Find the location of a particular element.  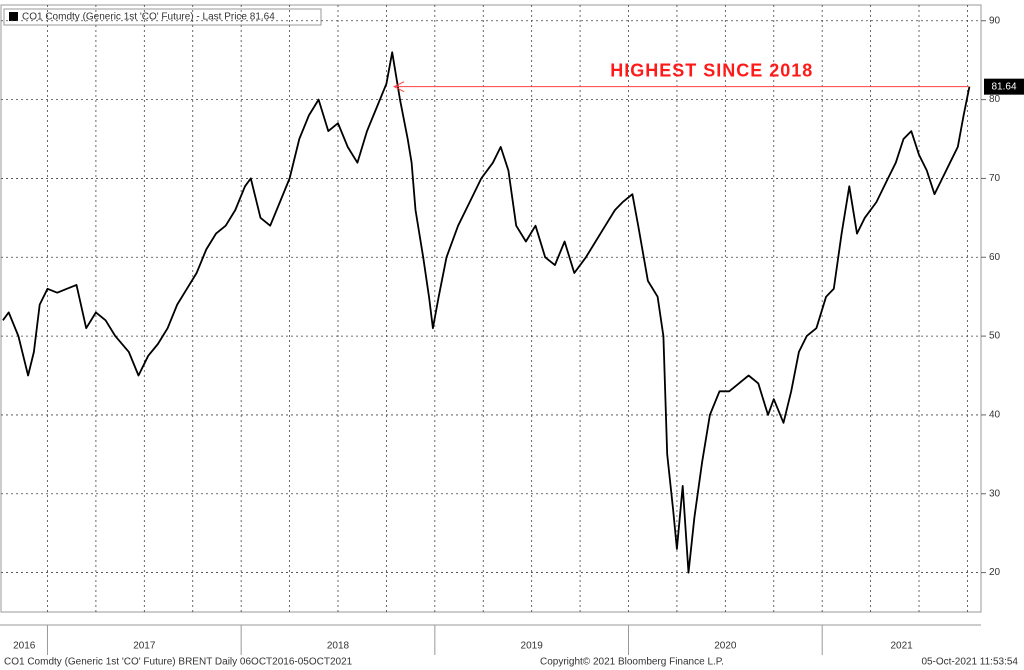

last-price-label: 81.64 is located at coordinates (1003, 86).